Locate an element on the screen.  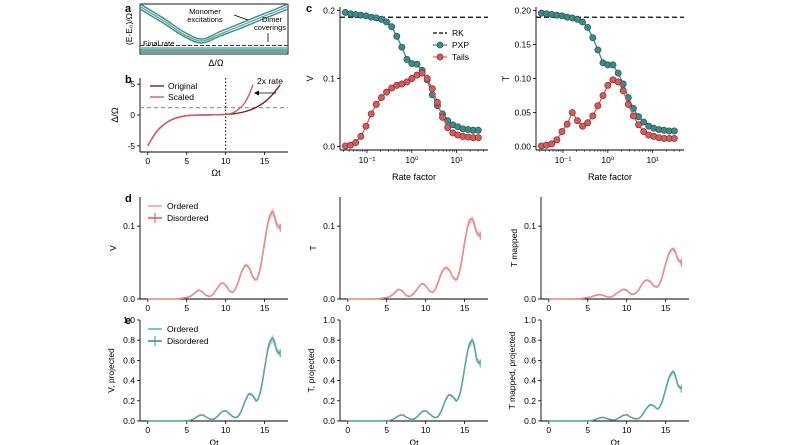
panel-d-t-chart: 0 5 10 15 0.0 0.1 T is located at coordinates (398, 255).